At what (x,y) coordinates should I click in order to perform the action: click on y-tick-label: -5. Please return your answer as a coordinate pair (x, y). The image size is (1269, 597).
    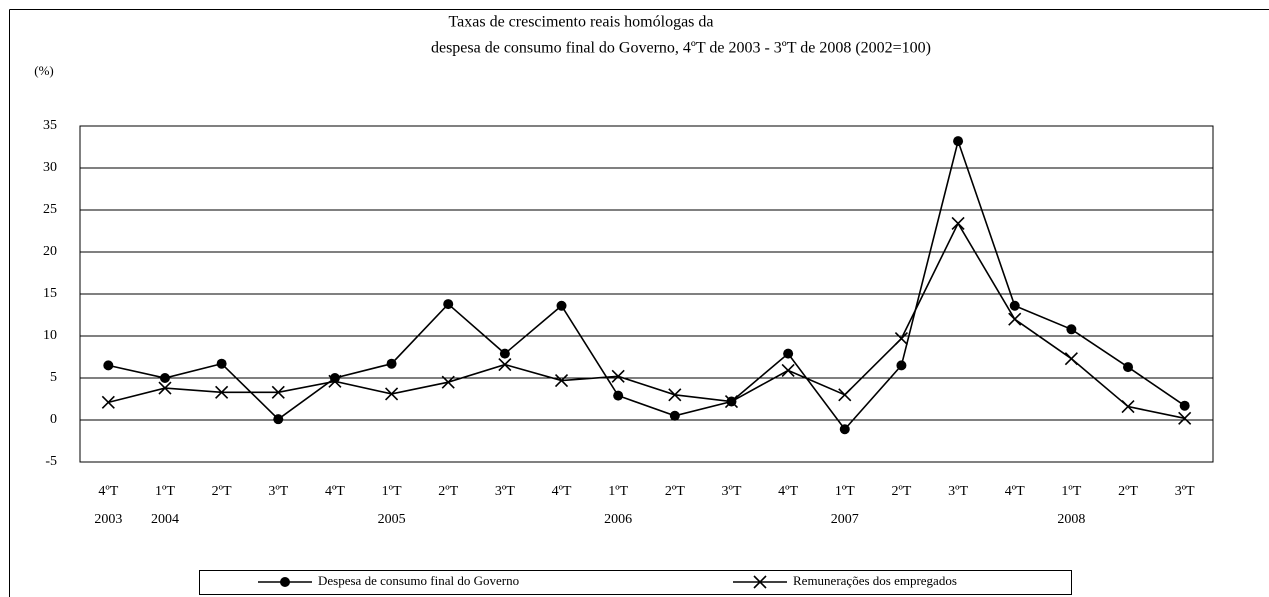
    Looking at the image, I should click on (51, 461).